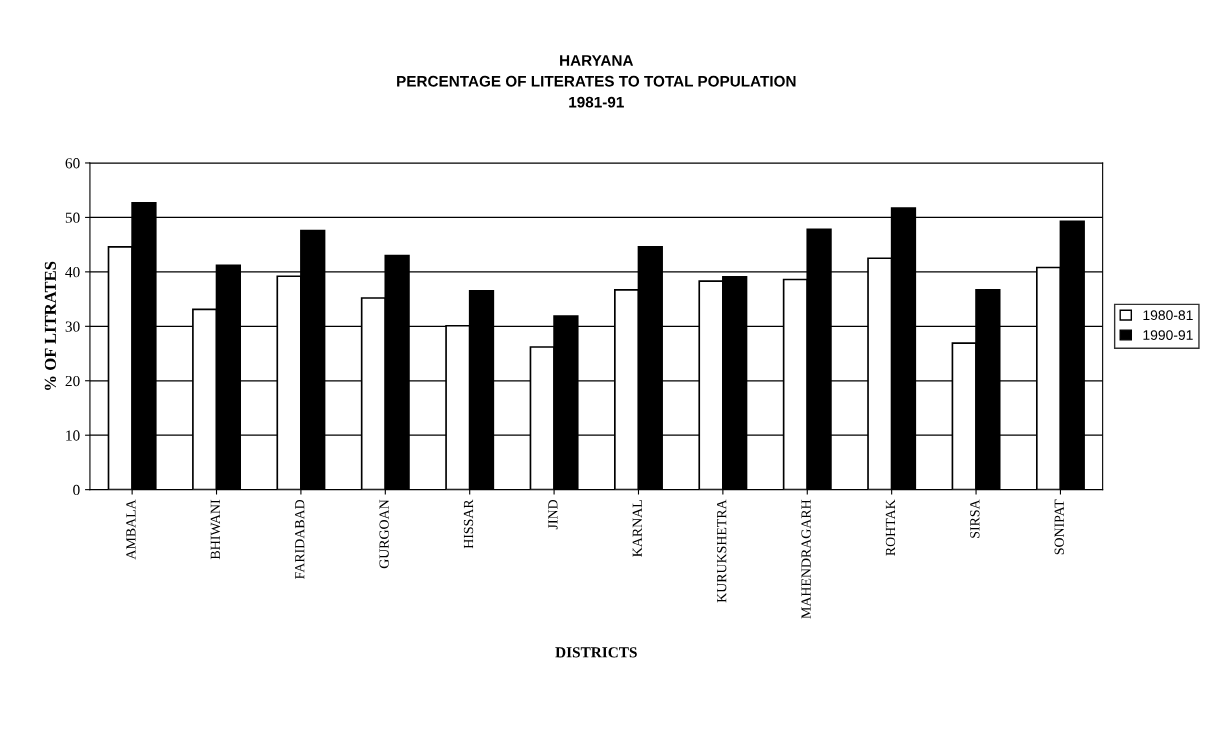  Describe the element at coordinates (72, 272) in the screenshot. I see `y-tick-label: 40` at that location.